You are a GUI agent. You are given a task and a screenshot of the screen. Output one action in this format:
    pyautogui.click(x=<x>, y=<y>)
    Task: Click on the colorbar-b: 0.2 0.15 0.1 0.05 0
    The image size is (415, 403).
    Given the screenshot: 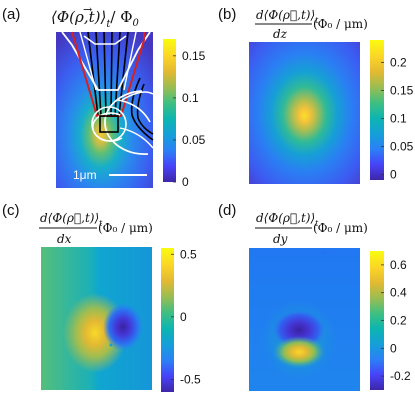 What is the action you would take?
    pyautogui.click(x=392, y=110)
    